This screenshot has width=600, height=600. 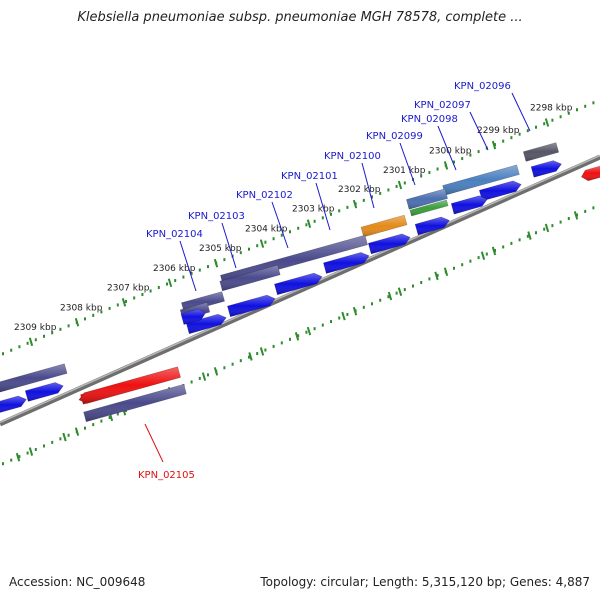 What do you see at coordinates (309, 176) in the screenshot?
I see `gene-label-KPN_02101: KPN_02101` at bounding box center [309, 176].